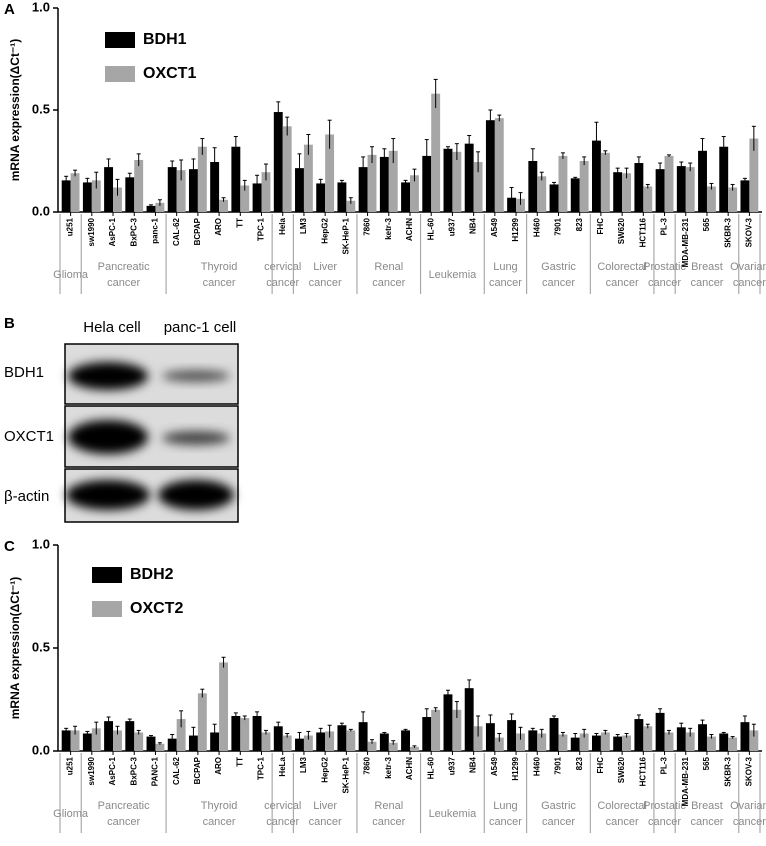 This screenshot has width=766, height=846. Describe the element at coordinates (536, 227) in the screenshot. I see `x-tick-label: H460` at that location.